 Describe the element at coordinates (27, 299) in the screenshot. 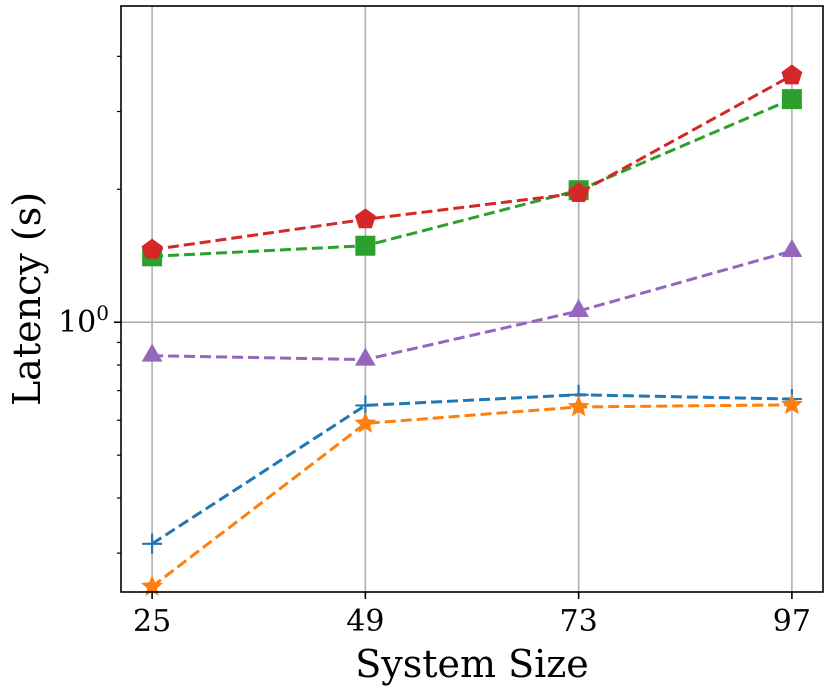

I see `y-axis-label: Latency (s)` at that location.